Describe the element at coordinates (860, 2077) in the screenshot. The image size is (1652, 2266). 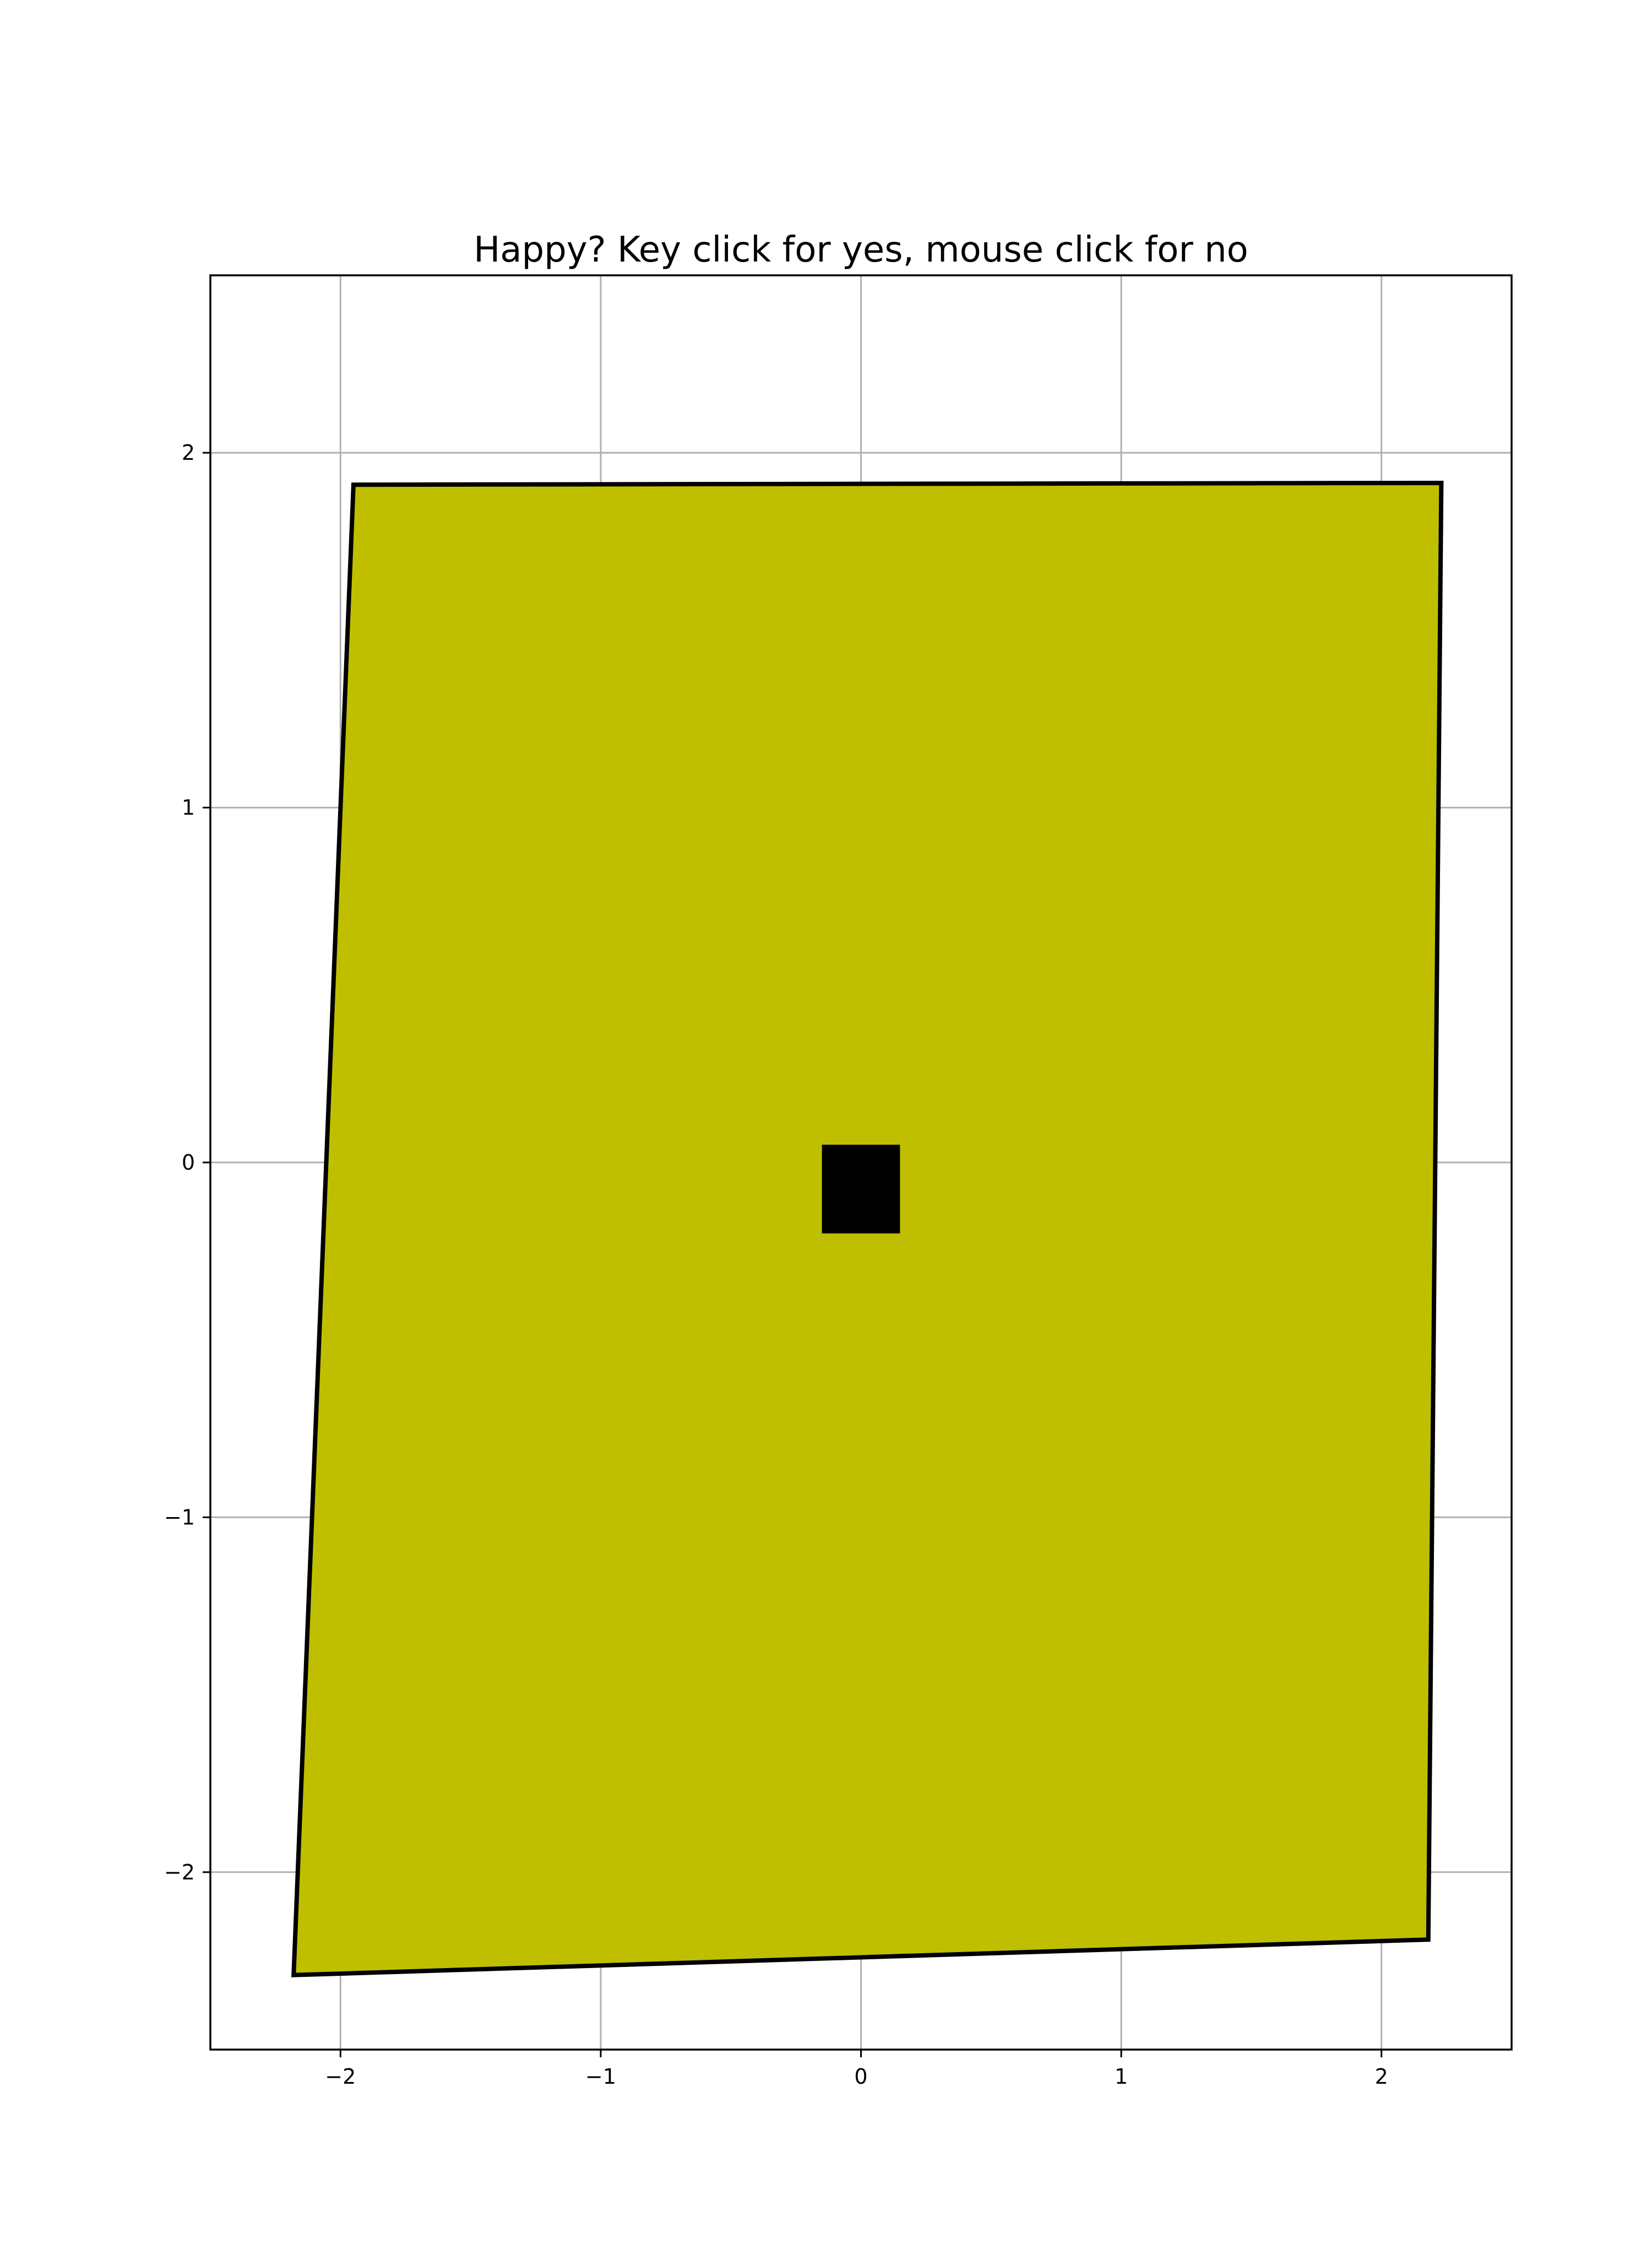
I see `x-tick-label: 0` at that location.